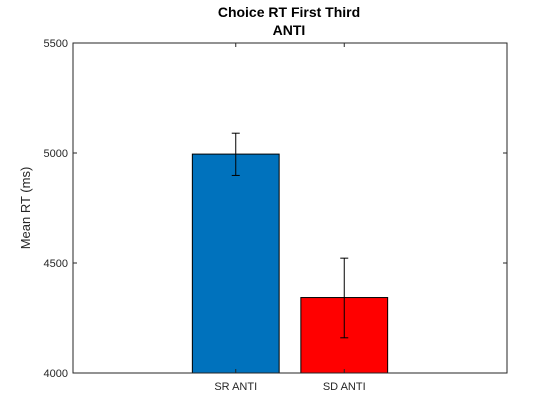  I want to click on y-axis-label: Mean RT (ms), so click(25, 208).